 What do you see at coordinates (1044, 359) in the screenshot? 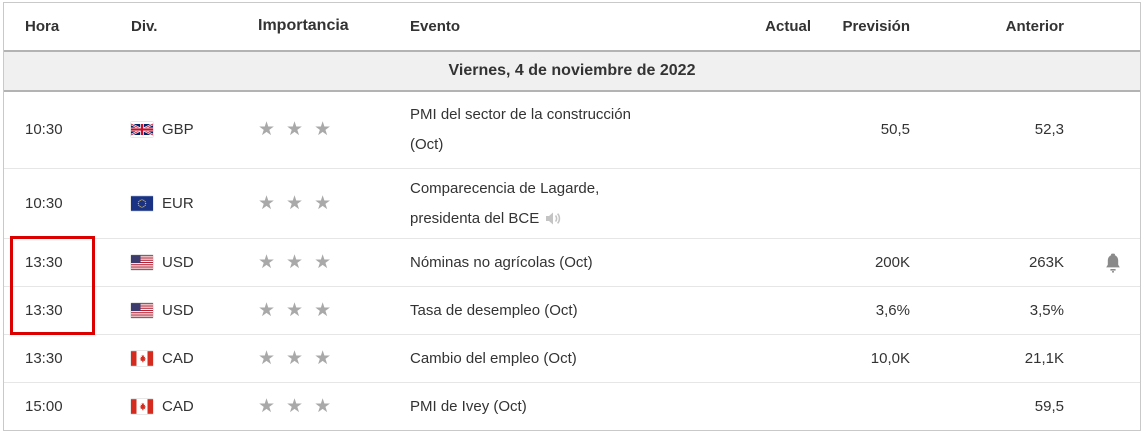
I see `previous-value: 21,1K` at bounding box center [1044, 359].